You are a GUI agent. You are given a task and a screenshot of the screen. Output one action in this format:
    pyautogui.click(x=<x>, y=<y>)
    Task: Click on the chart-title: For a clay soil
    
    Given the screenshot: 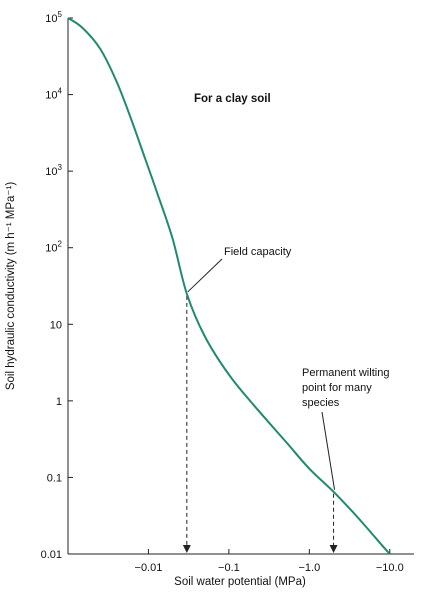 What is the action you would take?
    pyautogui.click(x=232, y=99)
    